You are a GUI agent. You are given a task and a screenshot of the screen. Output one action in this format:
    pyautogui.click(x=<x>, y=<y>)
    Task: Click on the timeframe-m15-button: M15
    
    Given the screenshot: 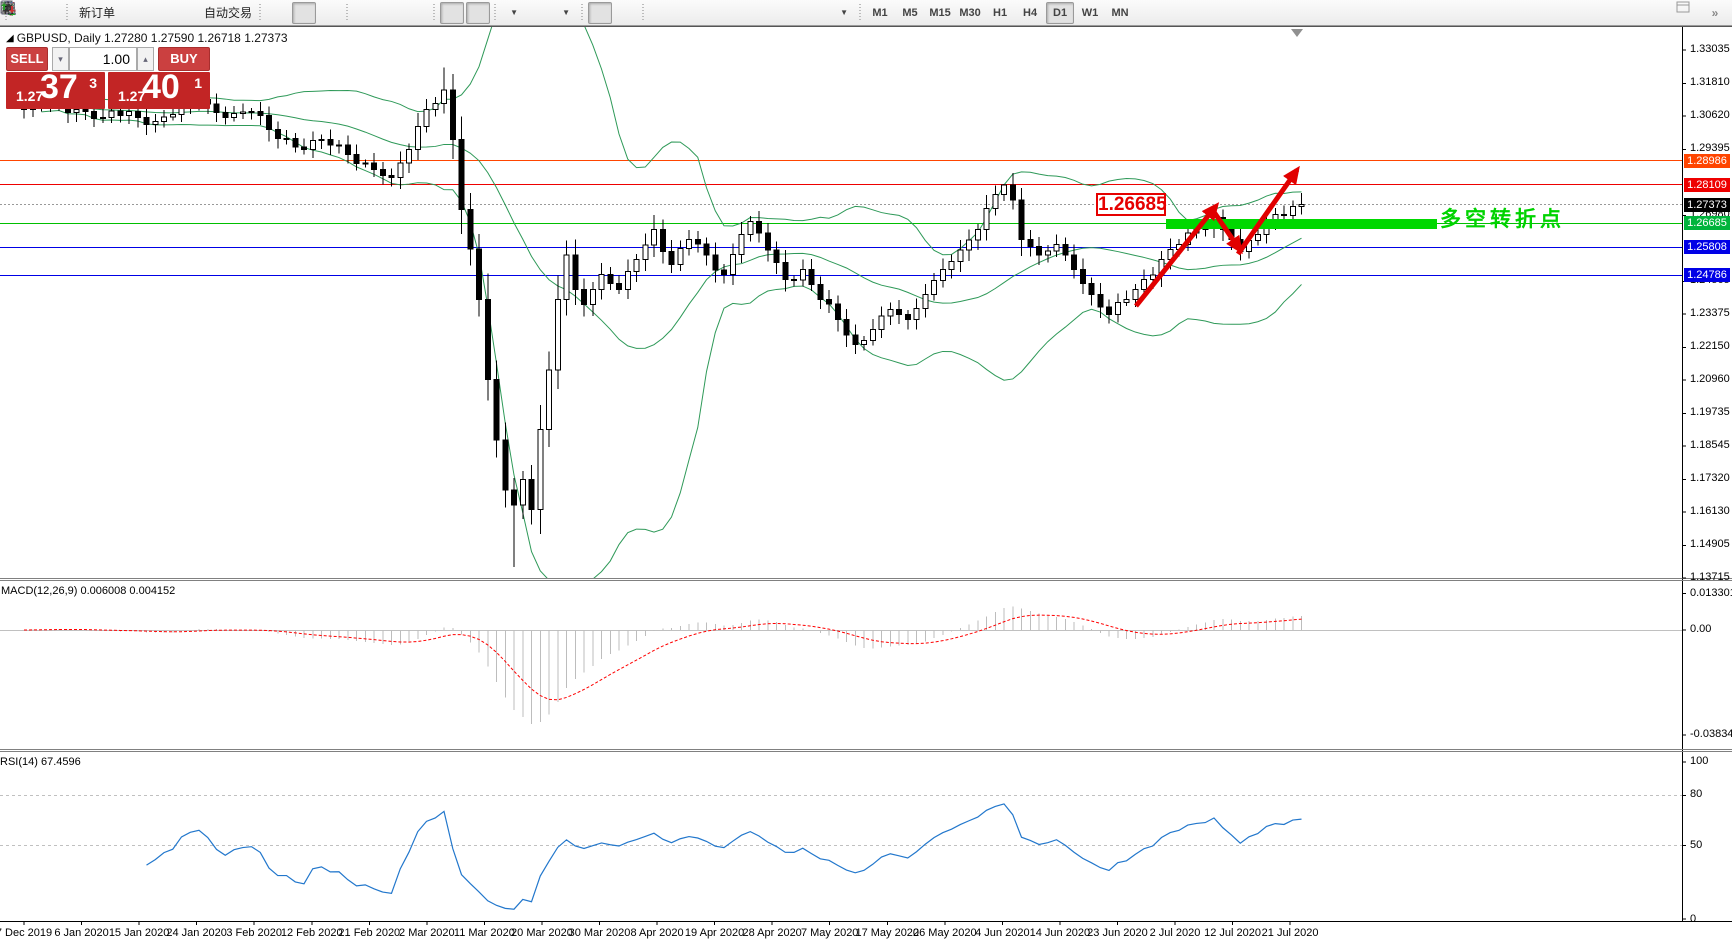 What is the action you would take?
    pyautogui.click(x=940, y=12)
    